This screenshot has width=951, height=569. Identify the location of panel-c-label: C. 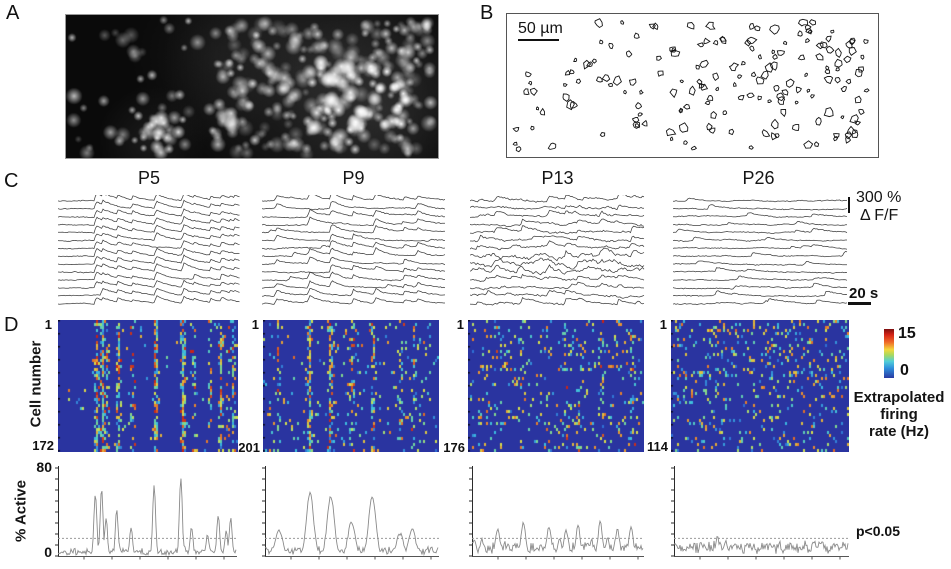
(11, 181).